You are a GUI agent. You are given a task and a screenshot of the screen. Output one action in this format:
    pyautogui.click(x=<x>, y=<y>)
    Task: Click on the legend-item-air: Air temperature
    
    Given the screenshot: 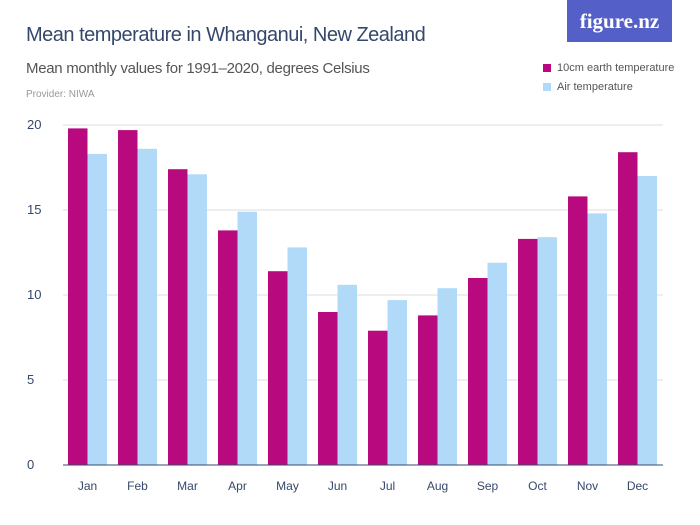 What is the action you would take?
    pyautogui.click(x=608, y=87)
    